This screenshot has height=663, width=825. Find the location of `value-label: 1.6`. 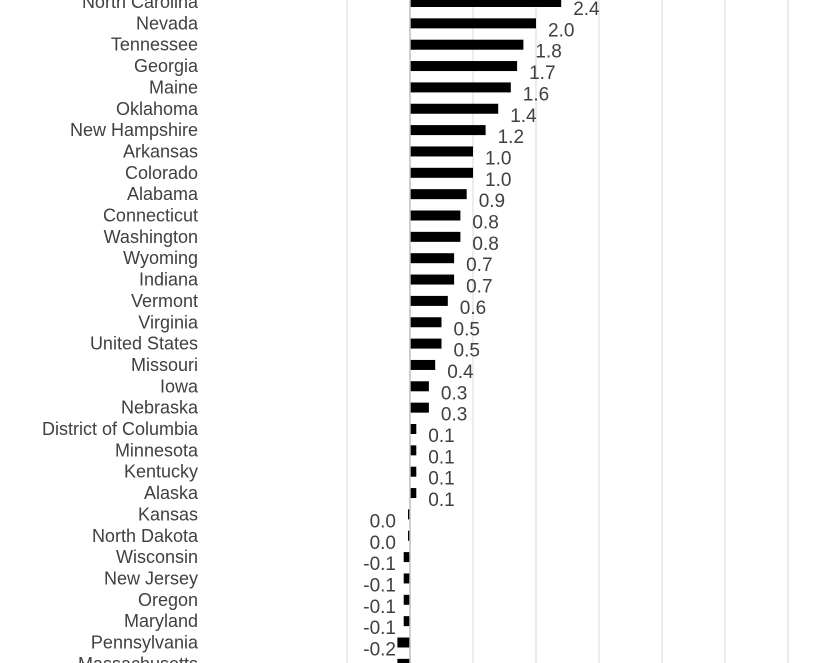

value-label: 1.6 is located at coordinates (536, 94).